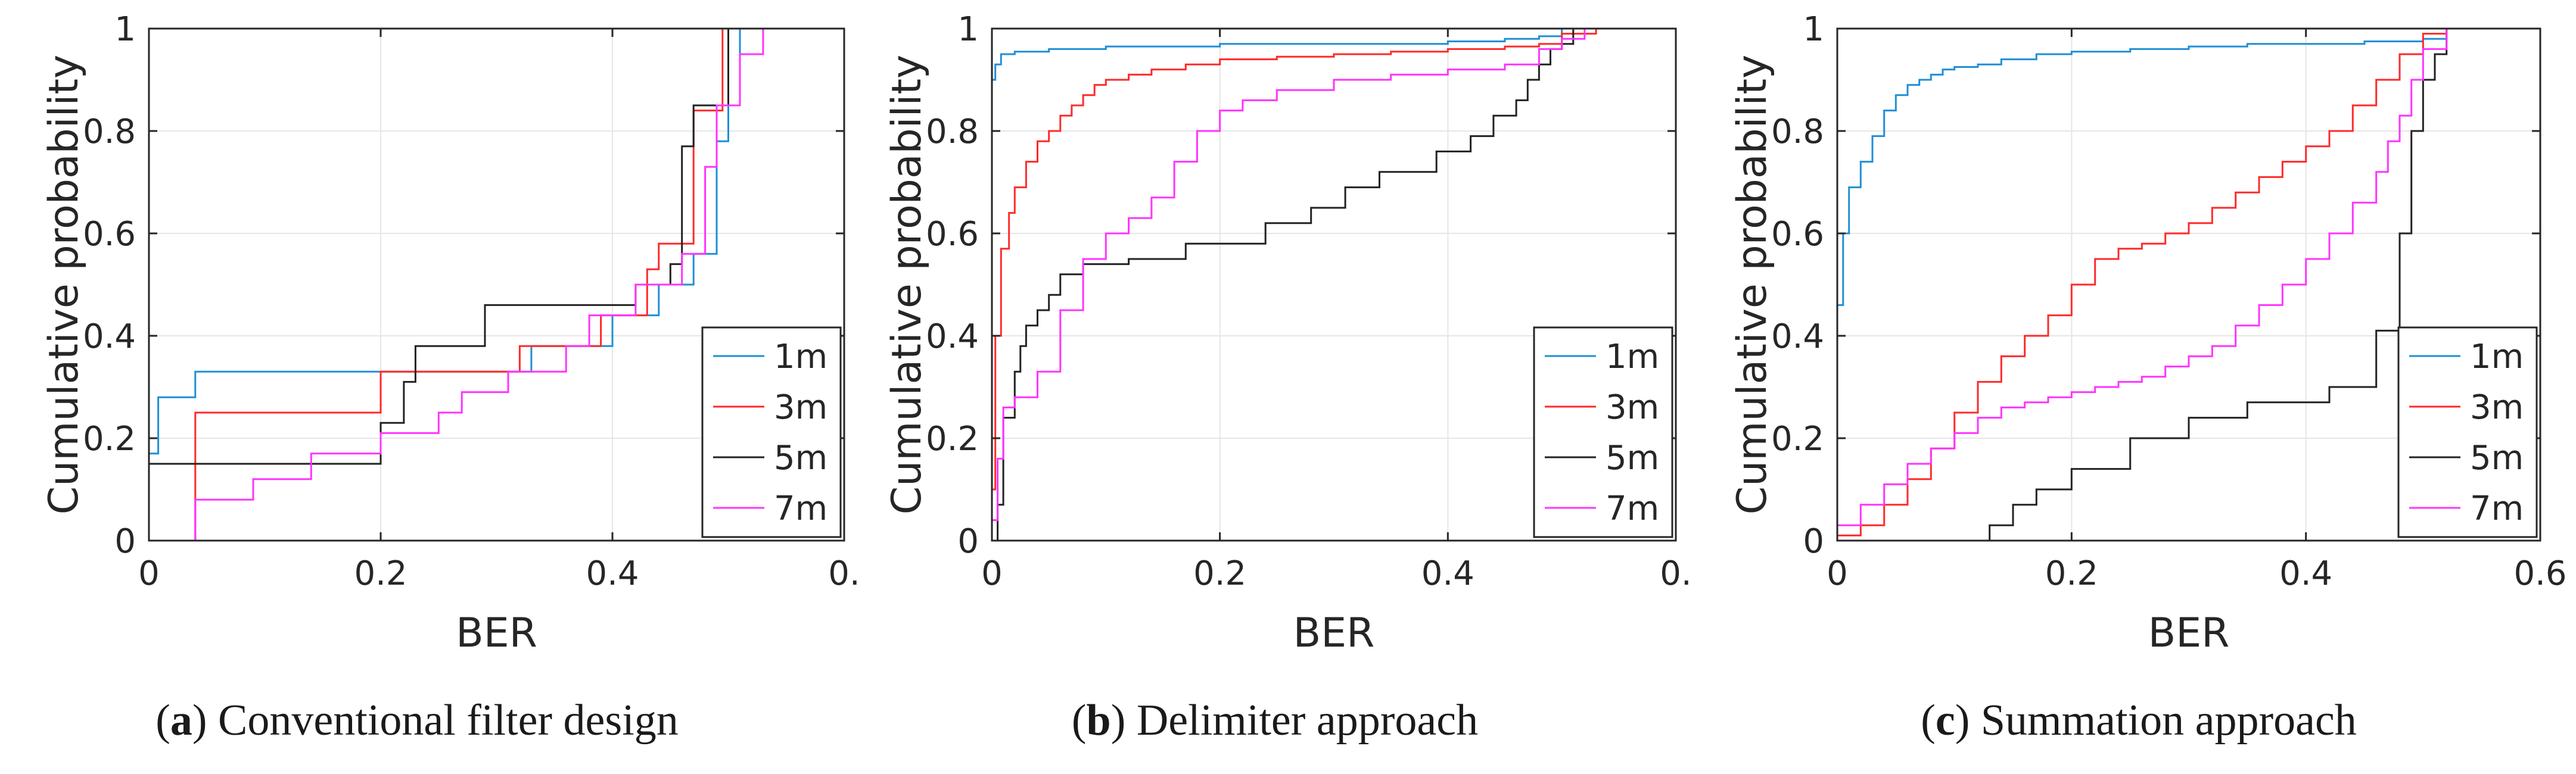 The height and width of the screenshot is (774, 2576). What do you see at coordinates (496, 633) in the screenshot?
I see `x-axis-label-a: BER` at bounding box center [496, 633].